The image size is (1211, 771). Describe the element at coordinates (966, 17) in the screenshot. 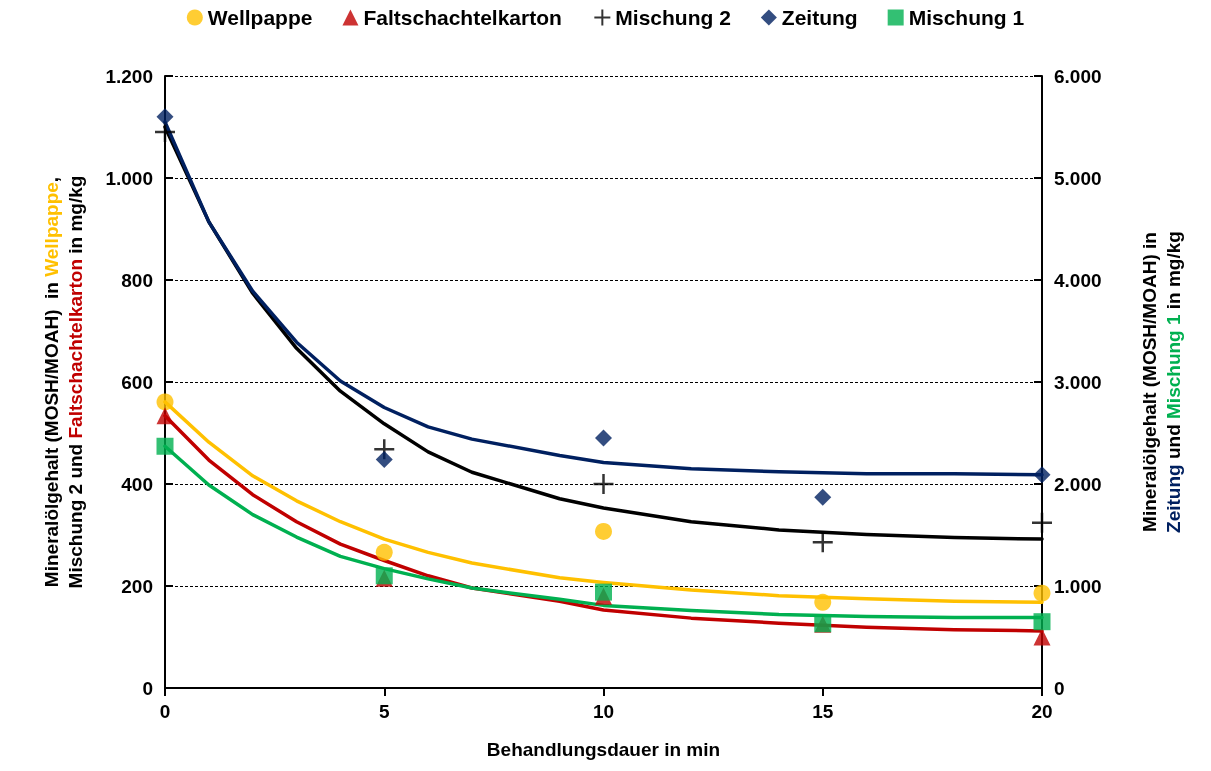

I see `legend-label: Mischung 1` at that location.